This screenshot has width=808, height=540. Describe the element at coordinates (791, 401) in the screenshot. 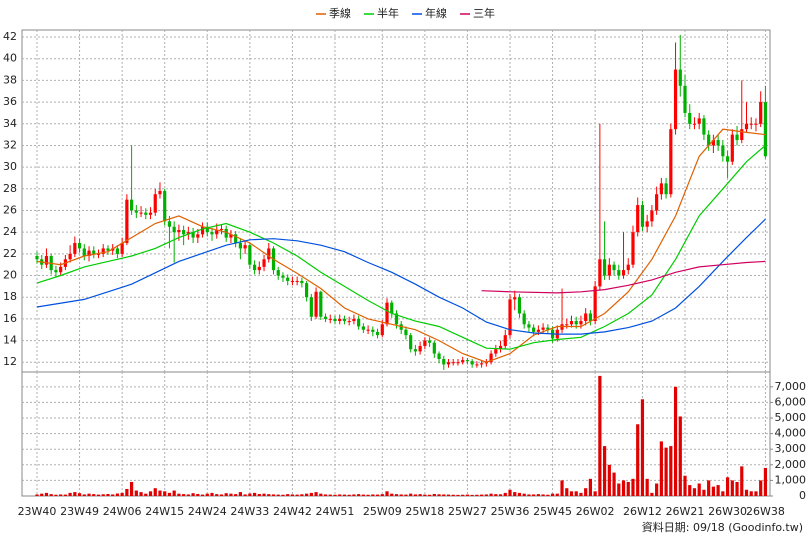

I see `y2-tick-label: 6,000` at that location.